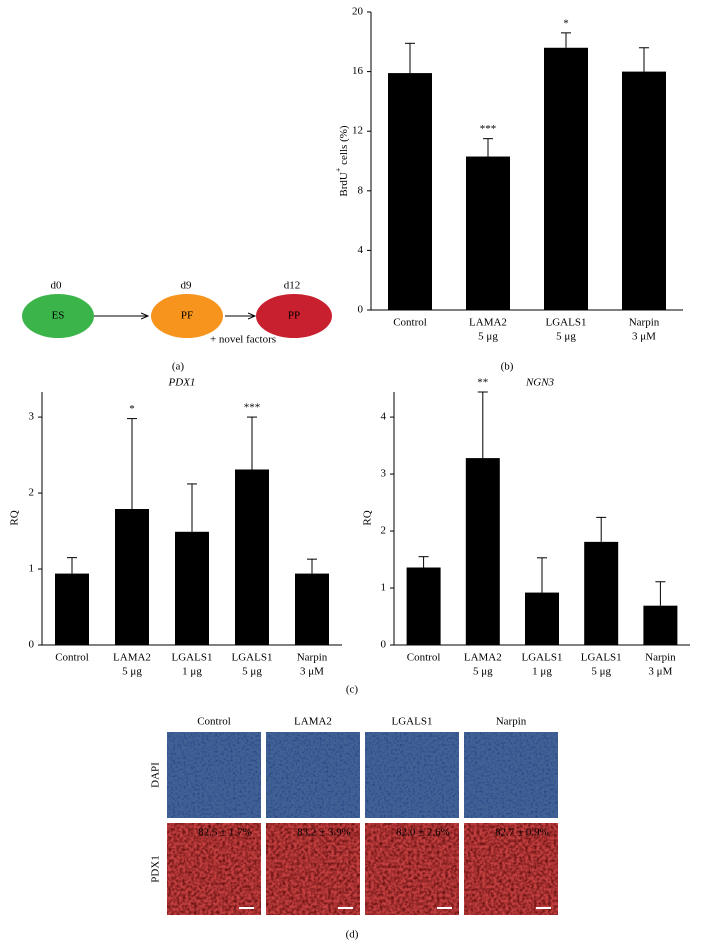 This screenshot has height=948, width=706. Describe the element at coordinates (292, 286) in the screenshot. I see `day-label: d12` at that location.